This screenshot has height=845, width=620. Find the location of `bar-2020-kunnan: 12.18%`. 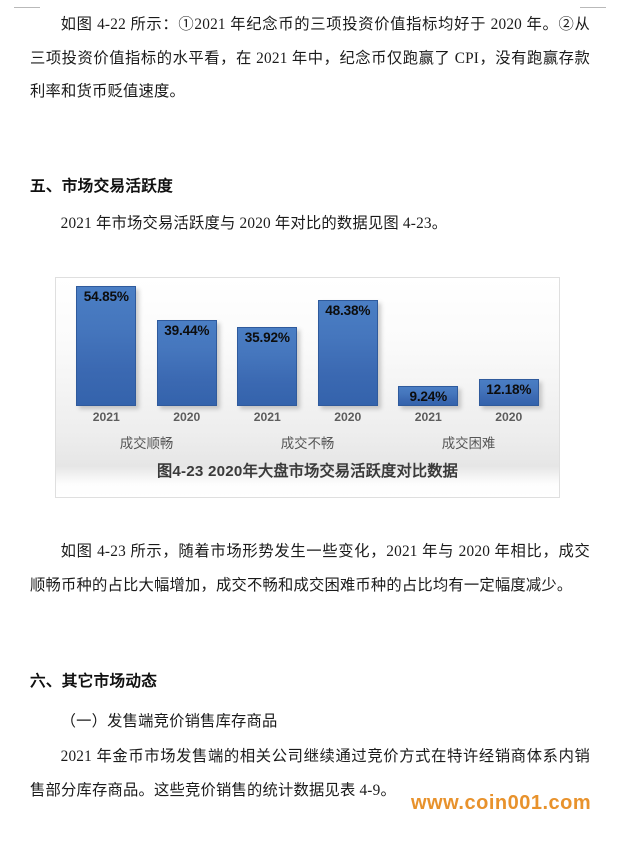

bar-2020-kunnan: 12.18% is located at coordinates (508, 392).